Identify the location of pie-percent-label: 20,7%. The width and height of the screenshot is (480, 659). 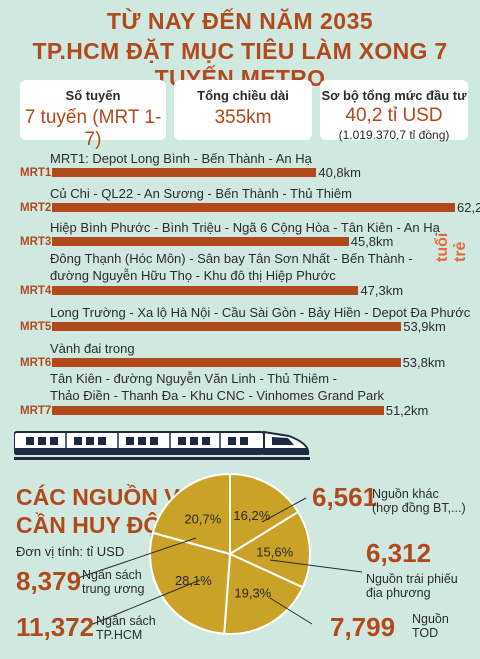
(202, 518).